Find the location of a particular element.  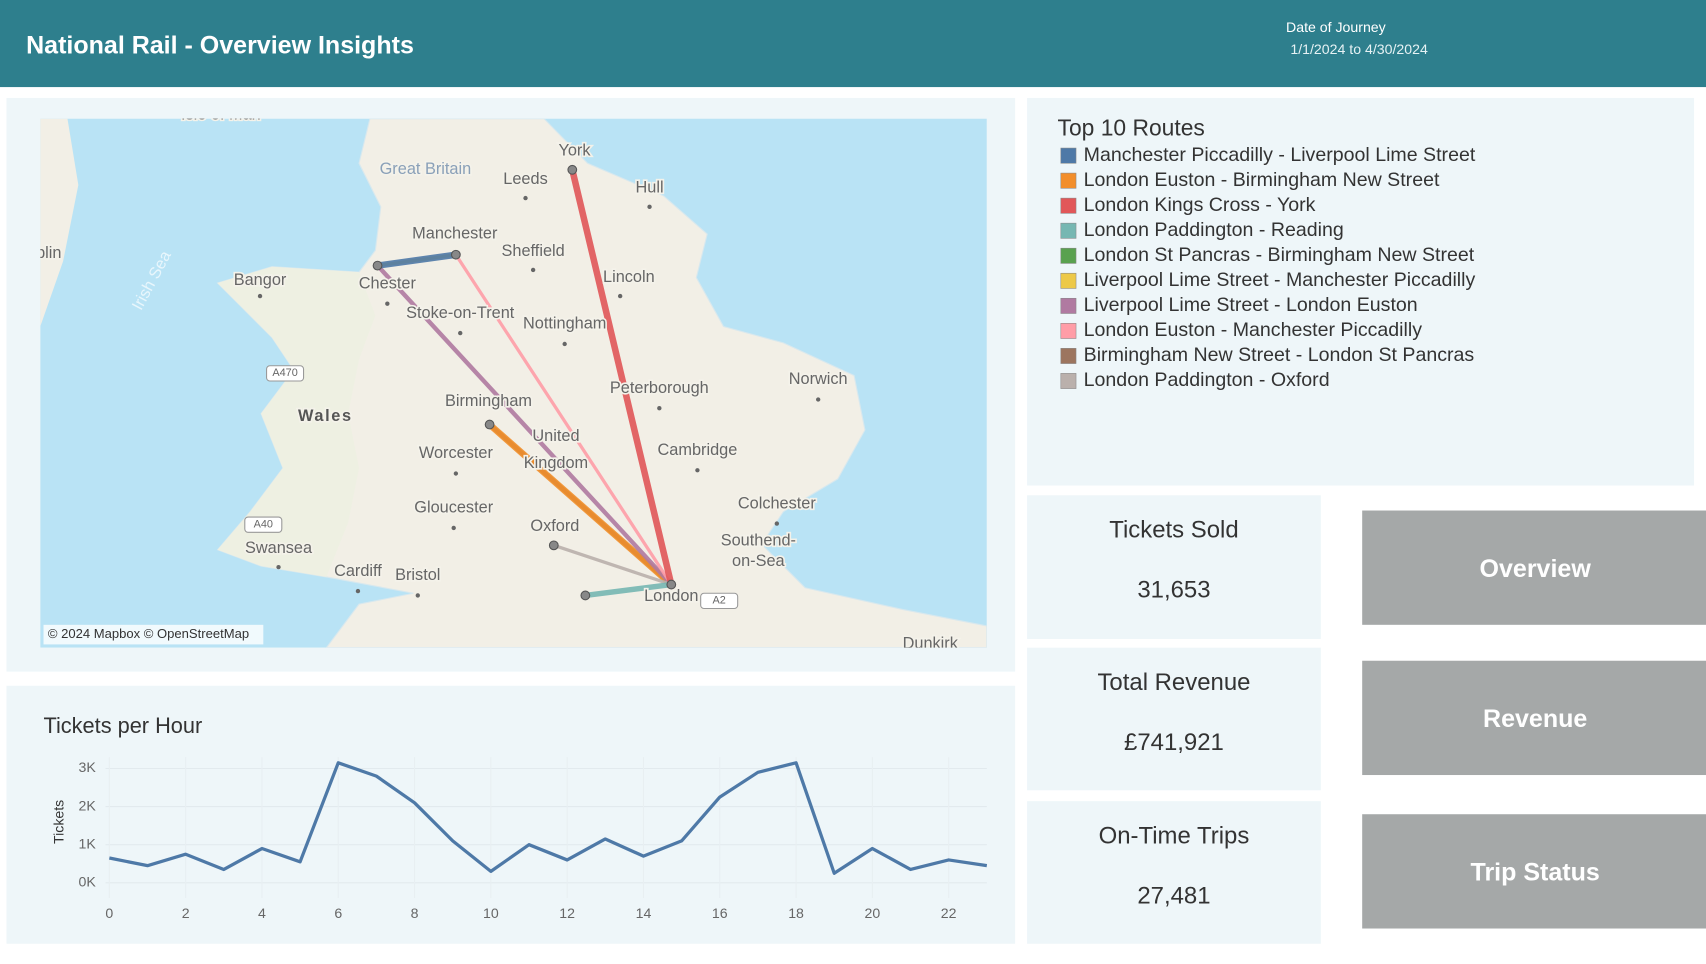

land is located at coordinates (59, 222).